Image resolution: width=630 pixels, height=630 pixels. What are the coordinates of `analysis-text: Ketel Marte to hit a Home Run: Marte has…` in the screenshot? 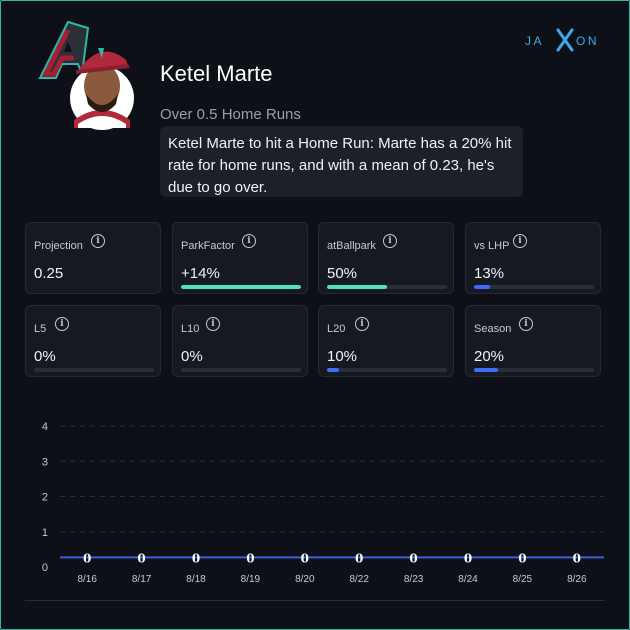 It's located at (341, 161).